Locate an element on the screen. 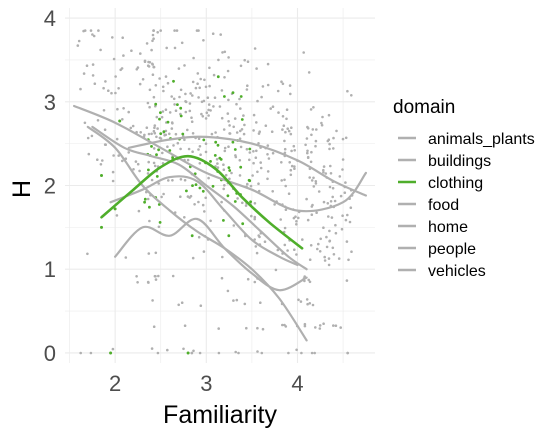  y-axis-title: H is located at coordinates (22, 189).